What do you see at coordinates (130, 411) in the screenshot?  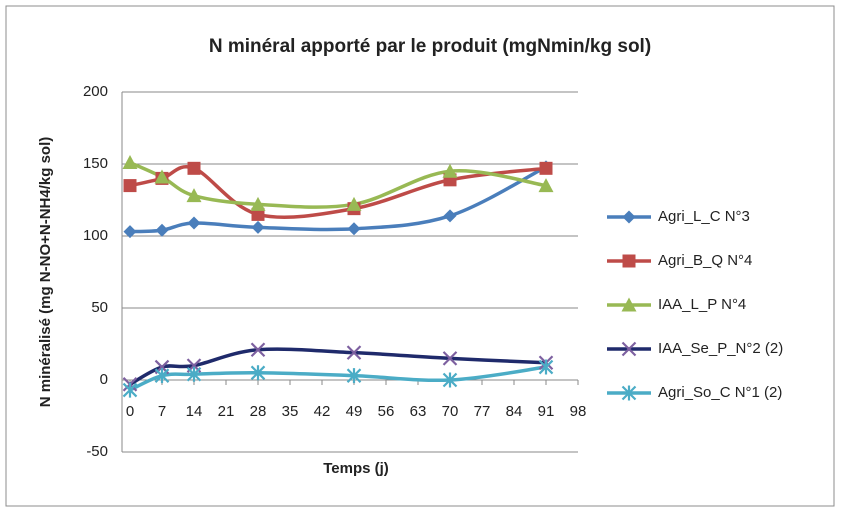 I see `x-tick-label: 0` at bounding box center [130, 411].